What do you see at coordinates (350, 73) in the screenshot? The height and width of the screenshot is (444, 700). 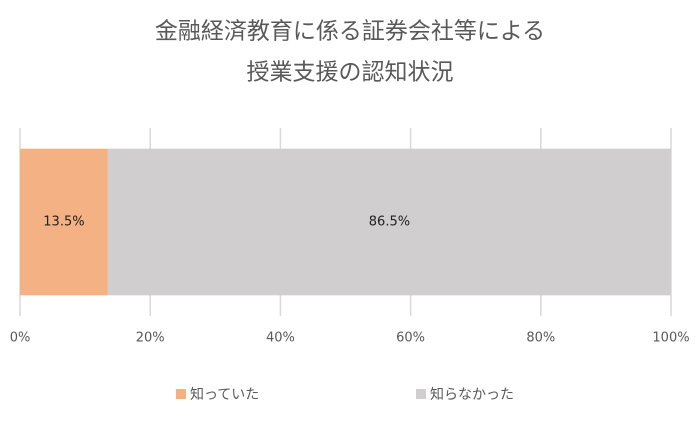 I see `chart-title: 授業支援の認知状況` at bounding box center [350, 73].